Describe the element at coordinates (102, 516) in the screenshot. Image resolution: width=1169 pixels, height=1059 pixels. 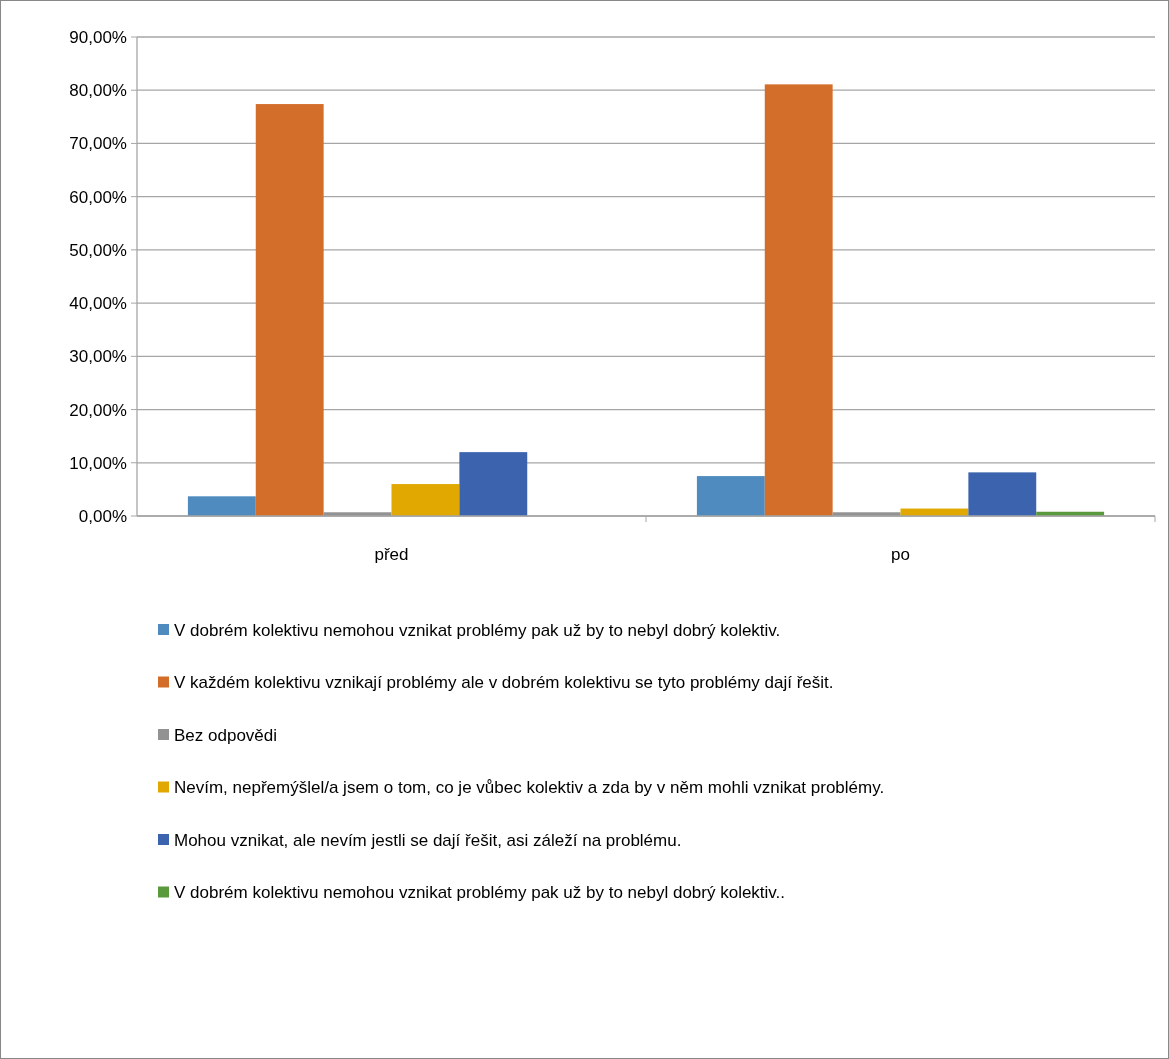
I see `y-tick-label: 0,00%` at that location.